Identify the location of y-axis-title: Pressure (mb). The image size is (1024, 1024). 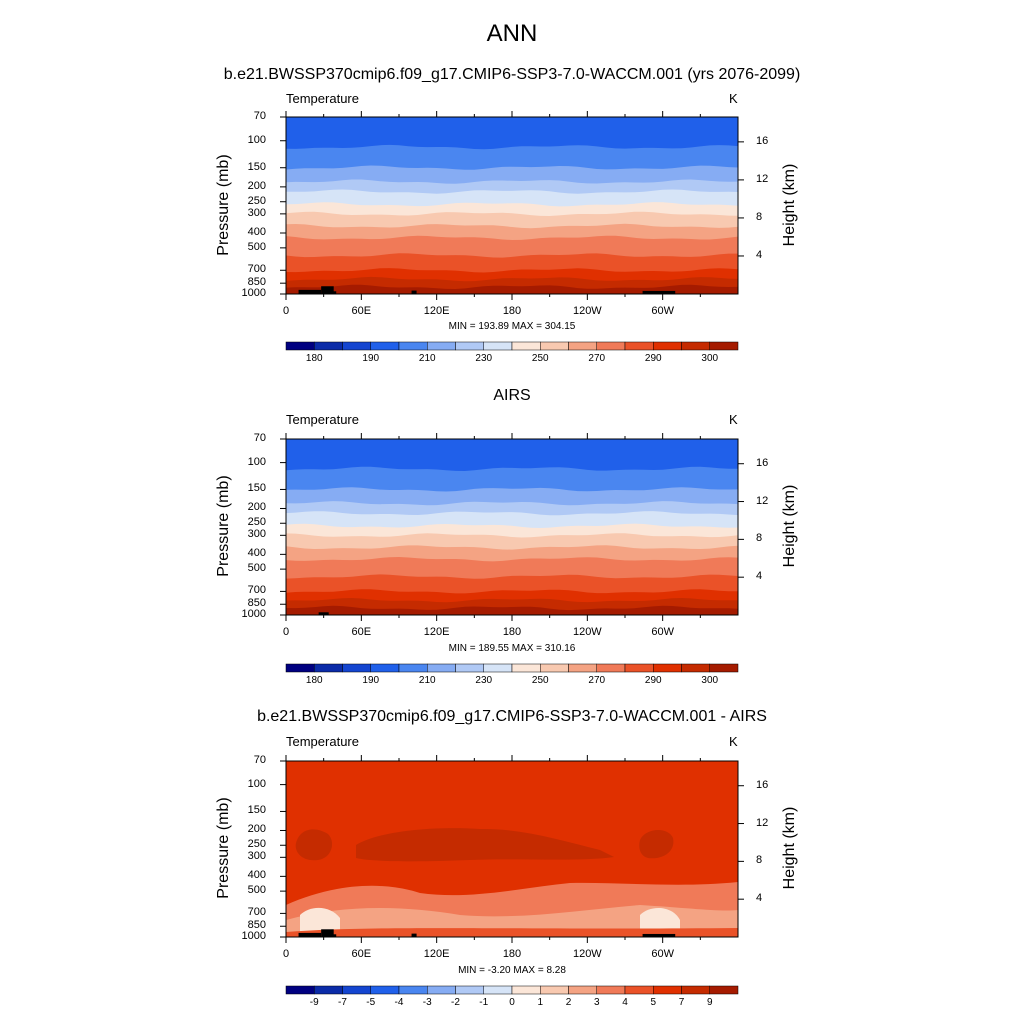
(223, 848).